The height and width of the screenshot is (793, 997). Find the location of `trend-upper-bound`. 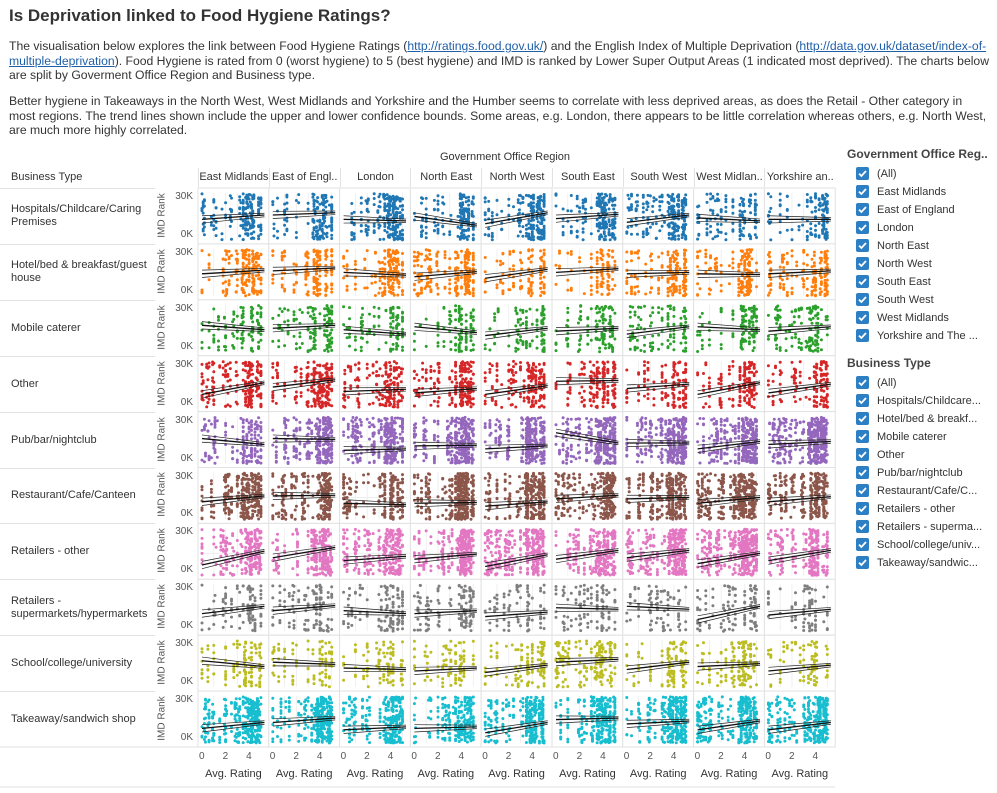

trend-upper-bound is located at coordinates (445, 218).